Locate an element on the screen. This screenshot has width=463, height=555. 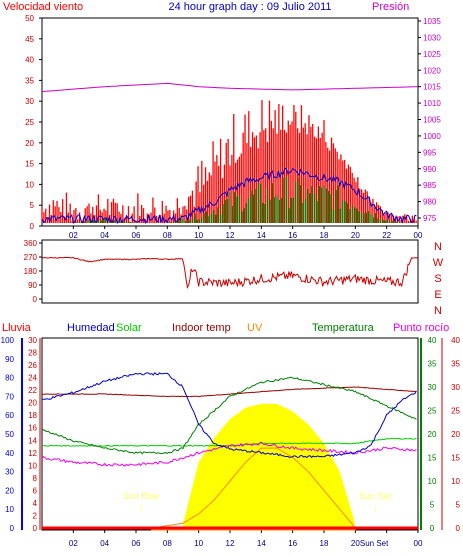
x-tick-label: 00 is located at coordinates (418, 235).